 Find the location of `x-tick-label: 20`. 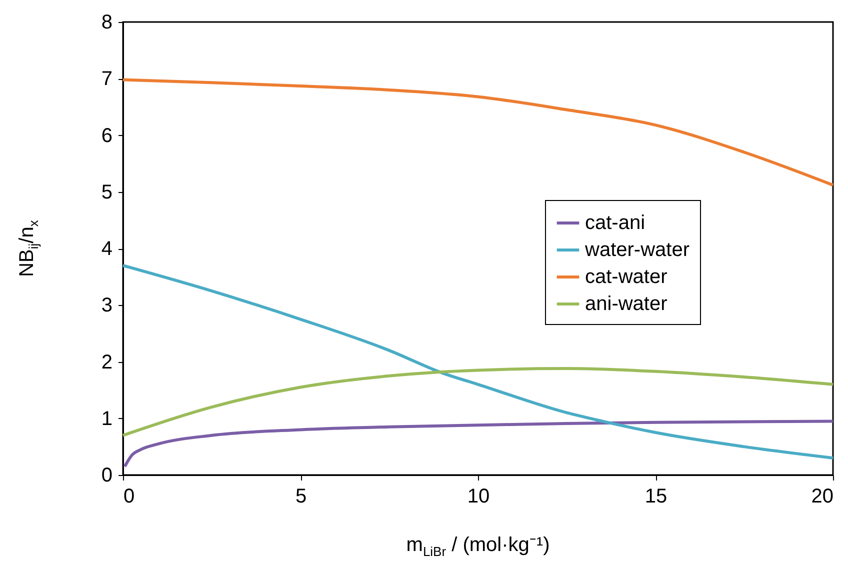

x-tick-label: 20 is located at coordinates (822, 497).